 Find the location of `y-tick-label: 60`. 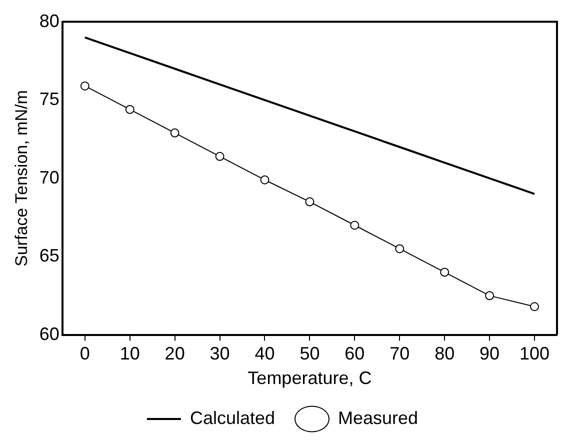

y-tick-label: 60 is located at coordinates (49, 334).